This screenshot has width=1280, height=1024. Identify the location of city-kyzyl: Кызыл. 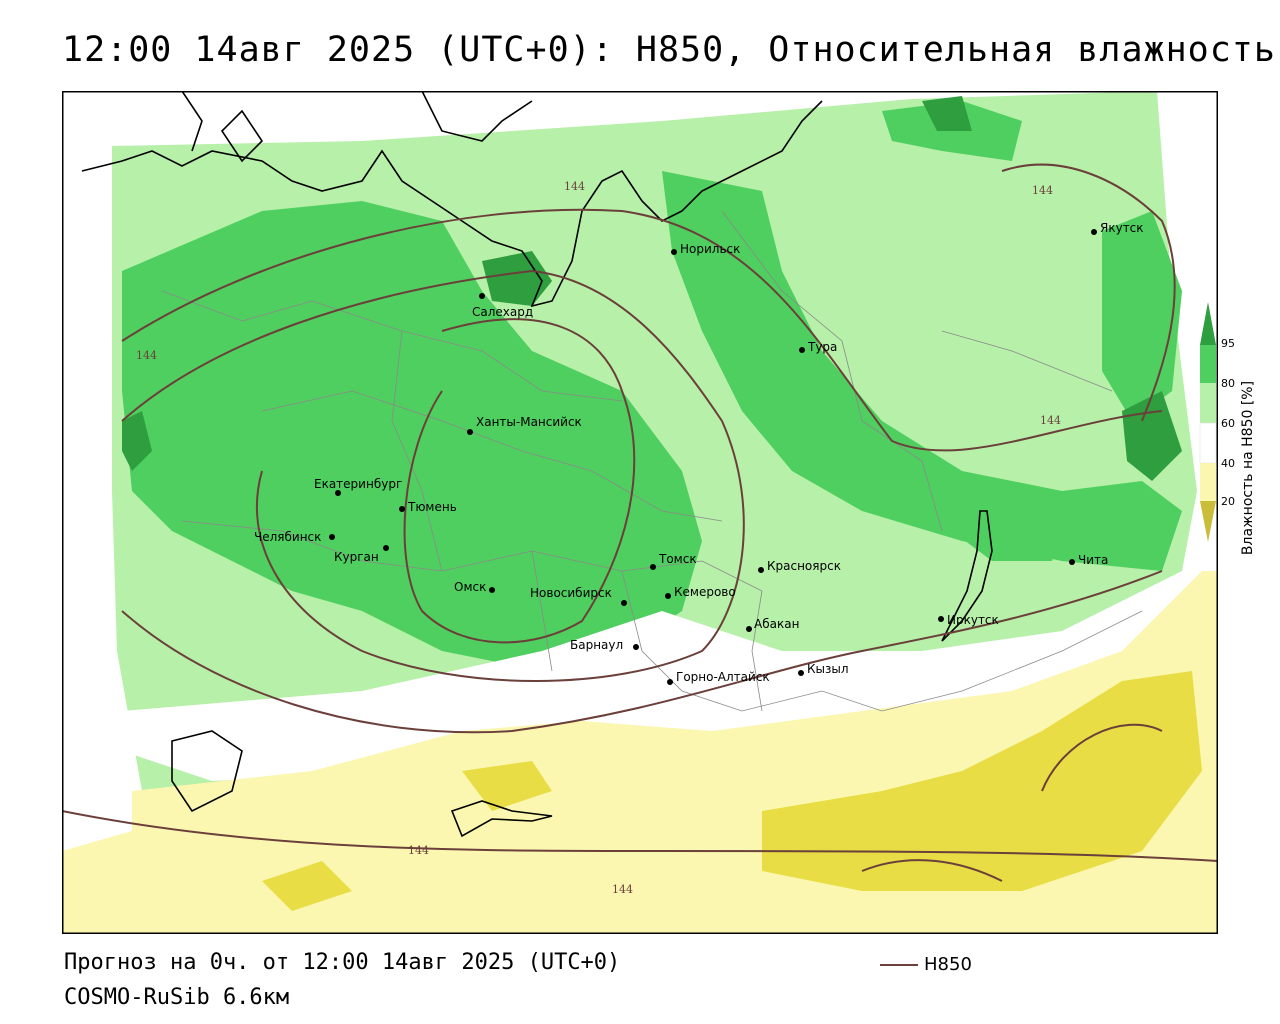
(823, 669).